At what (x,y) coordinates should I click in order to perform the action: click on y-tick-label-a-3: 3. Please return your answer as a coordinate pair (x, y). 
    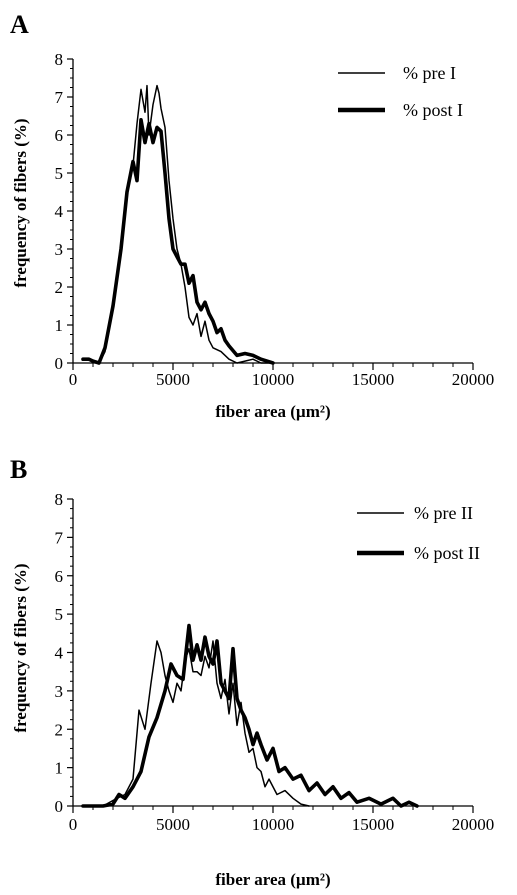
    Looking at the image, I should click on (59, 249).